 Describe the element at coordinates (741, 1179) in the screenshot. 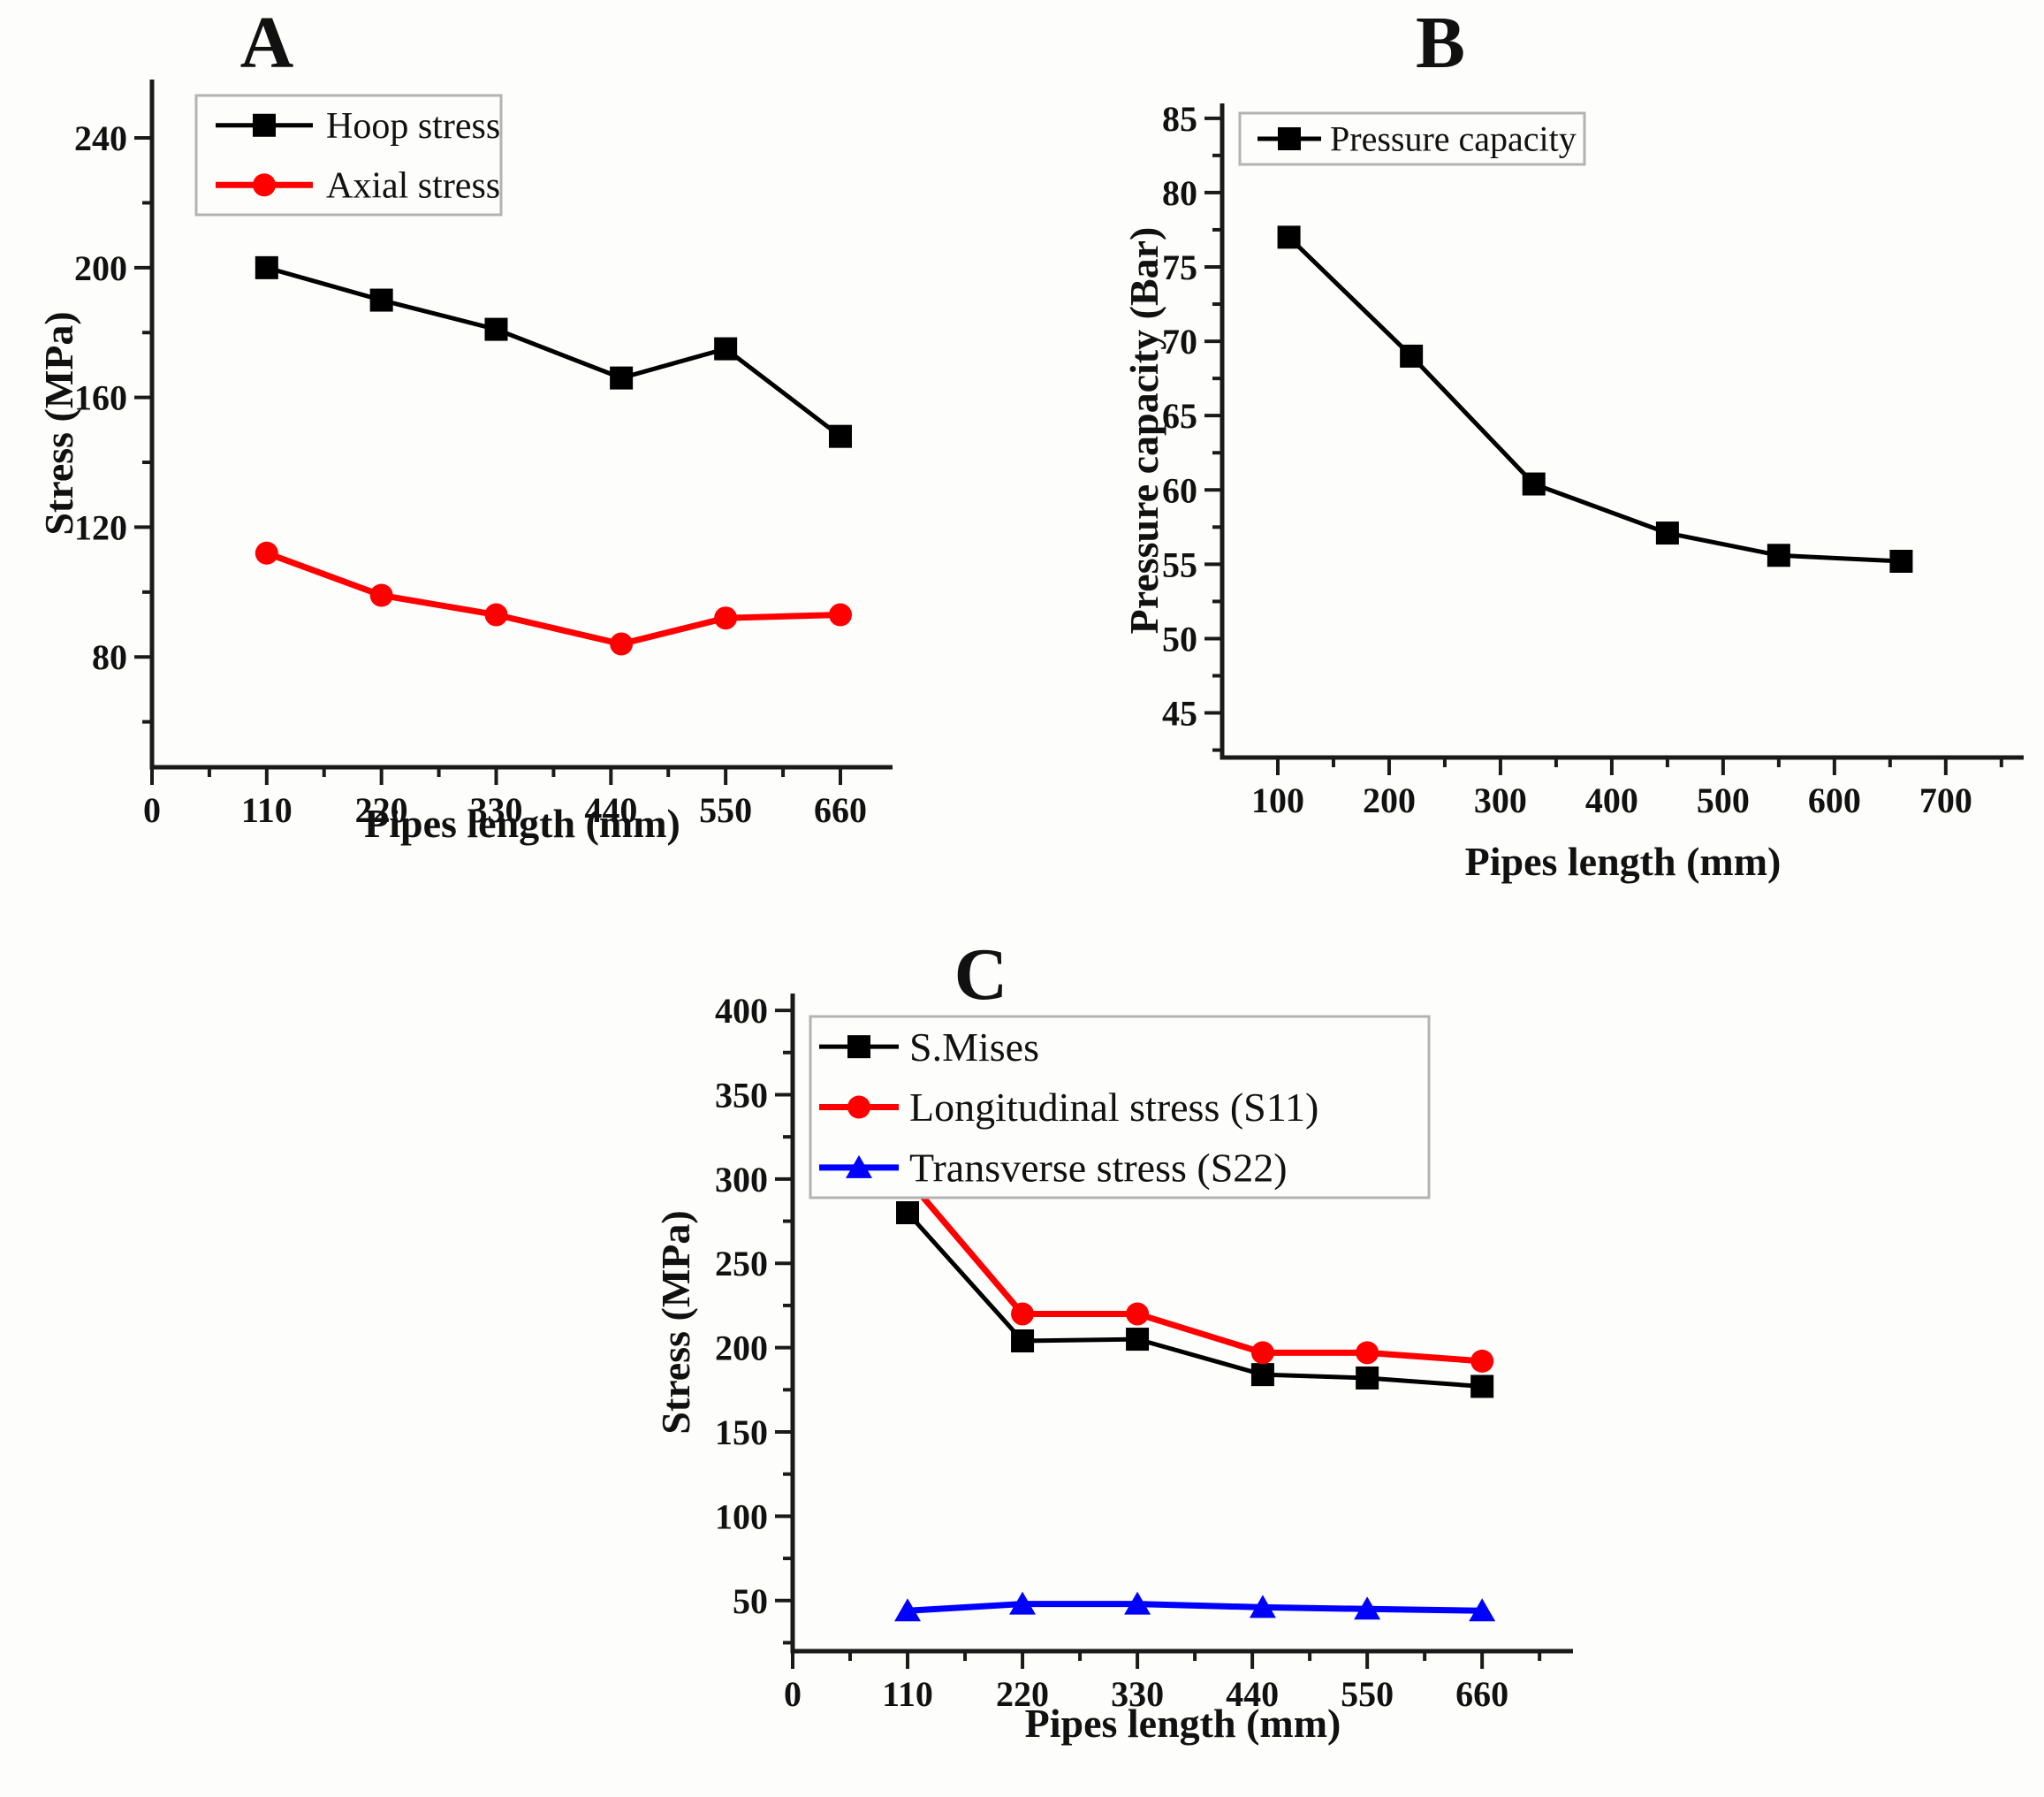

I see `y-tick-label: 300` at that location.